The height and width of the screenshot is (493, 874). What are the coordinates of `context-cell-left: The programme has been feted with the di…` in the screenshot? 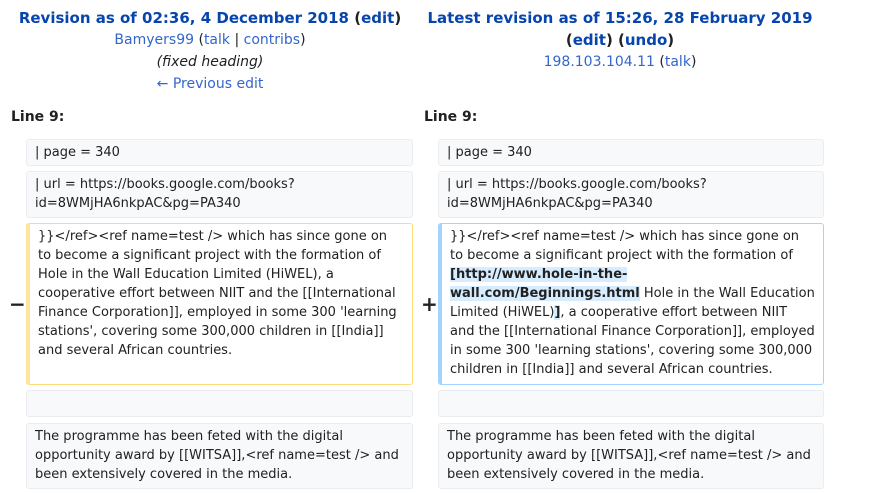 It's located at (219, 456).